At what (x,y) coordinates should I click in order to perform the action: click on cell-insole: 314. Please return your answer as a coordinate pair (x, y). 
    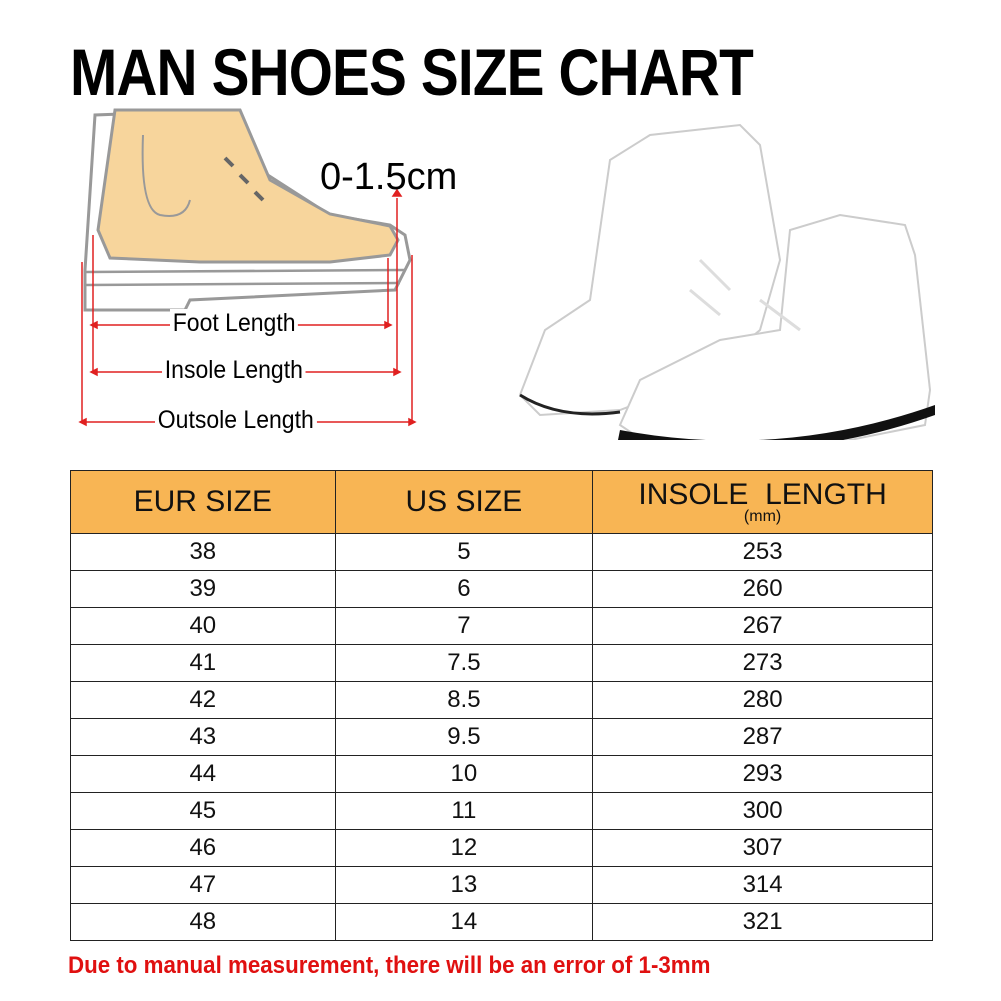
    Looking at the image, I should click on (762, 885).